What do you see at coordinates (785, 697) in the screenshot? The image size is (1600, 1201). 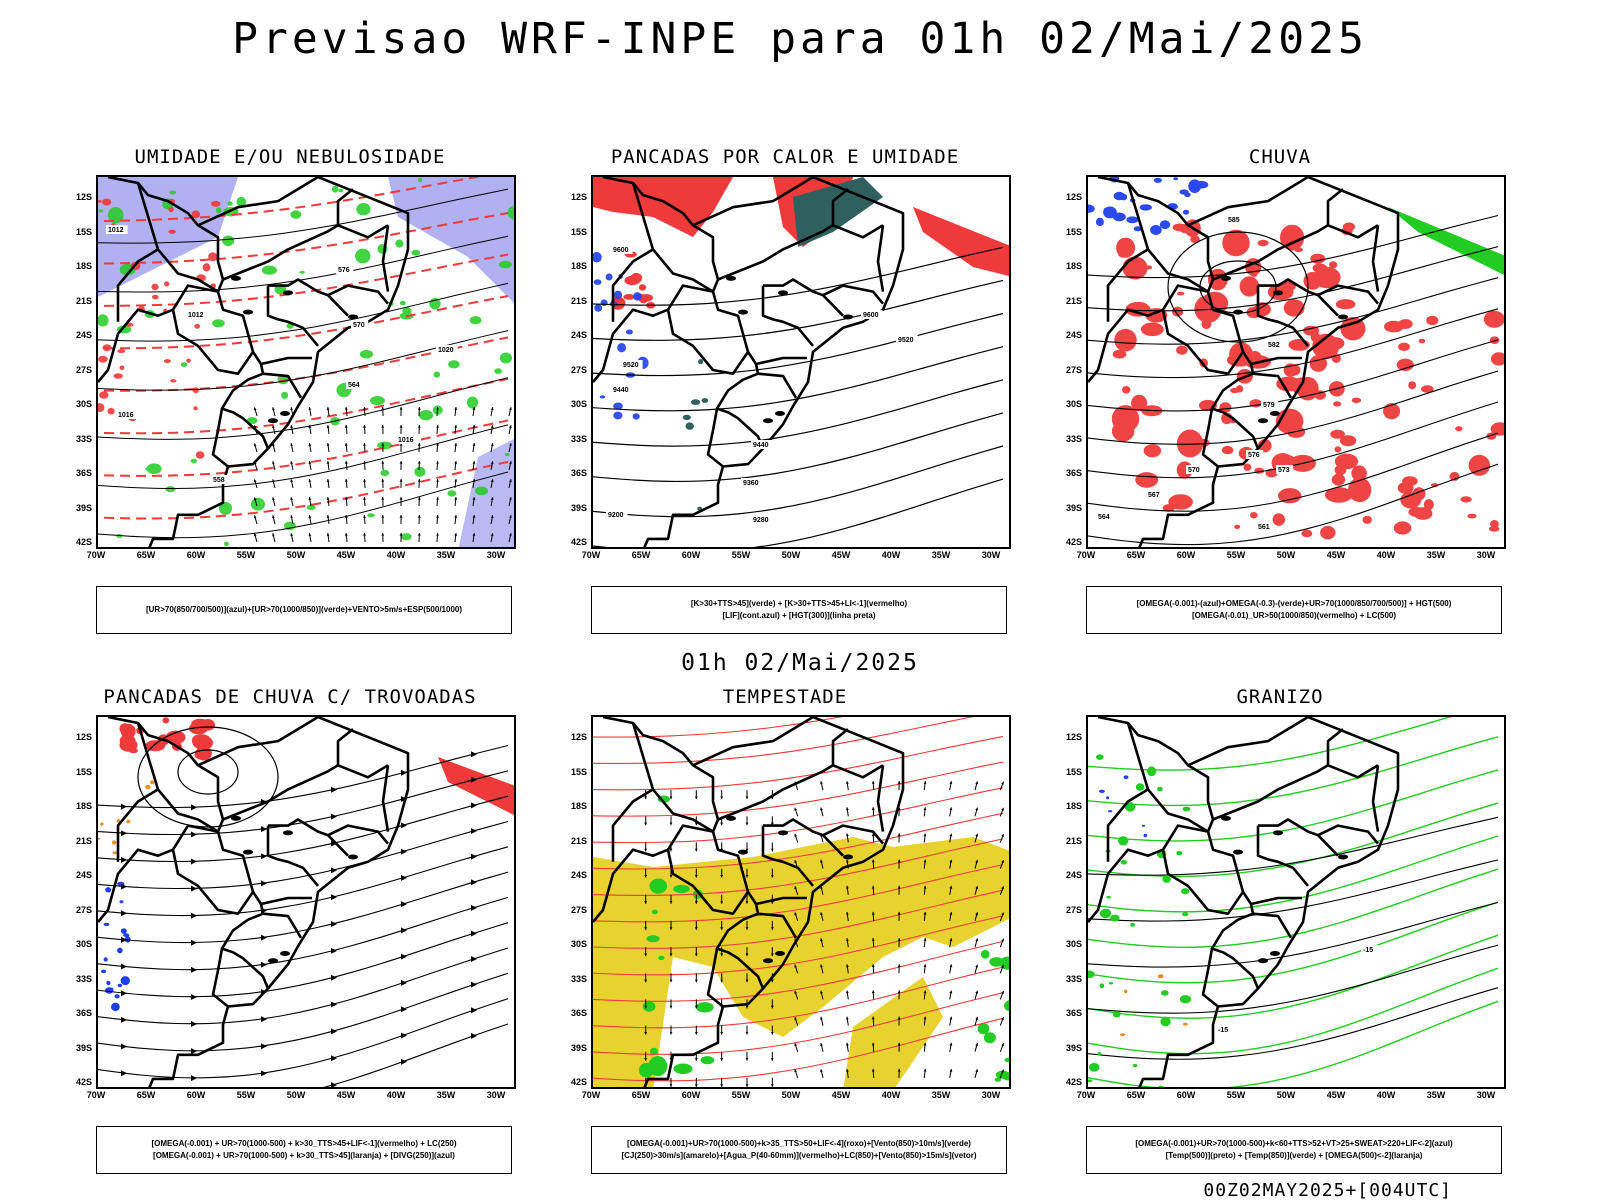 I see `panel-title: TEMPESTADE` at bounding box center [785, 697].